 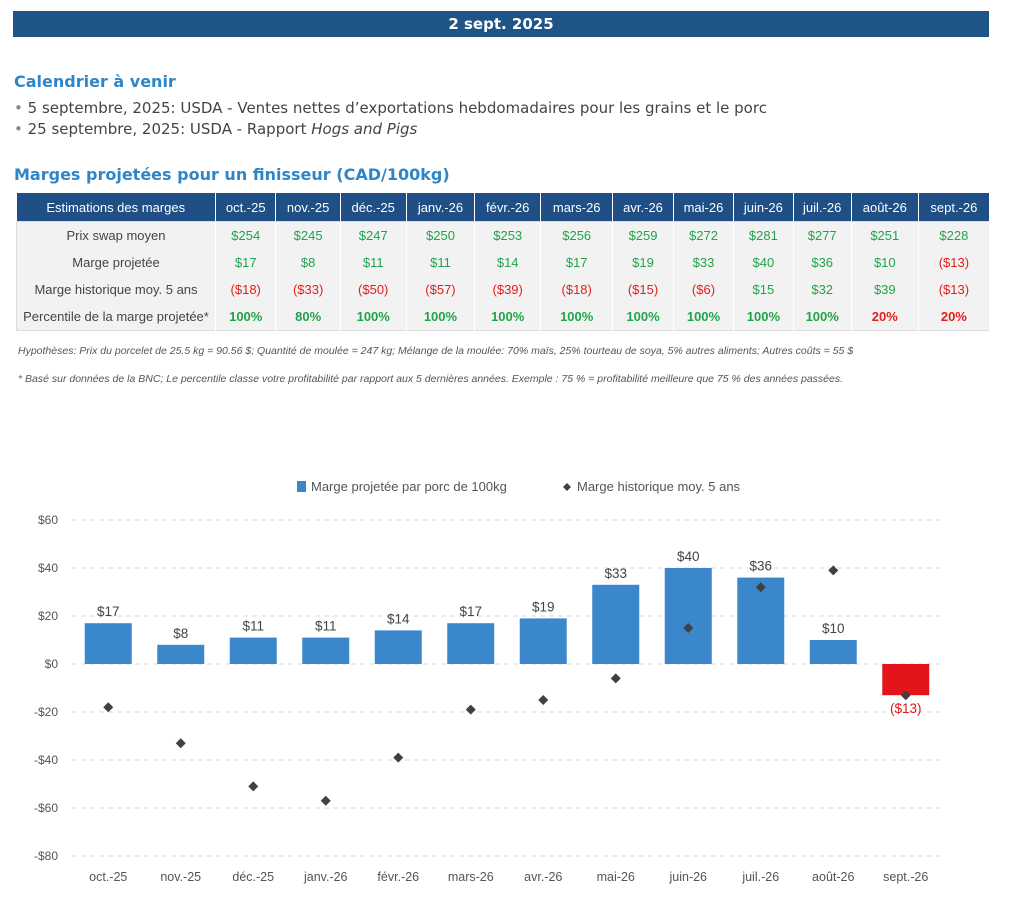 I want to click on row-label: Percentile de la marge projetée*, so click(x=116, y=317).